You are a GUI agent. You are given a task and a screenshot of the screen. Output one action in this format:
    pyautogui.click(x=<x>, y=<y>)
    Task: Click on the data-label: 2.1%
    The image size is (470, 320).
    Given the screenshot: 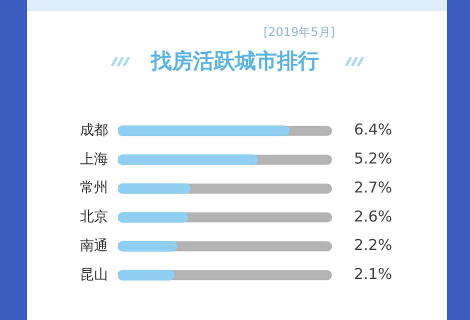 What is the action you would take?
    pyautogui.click(x=373, y=274)
    